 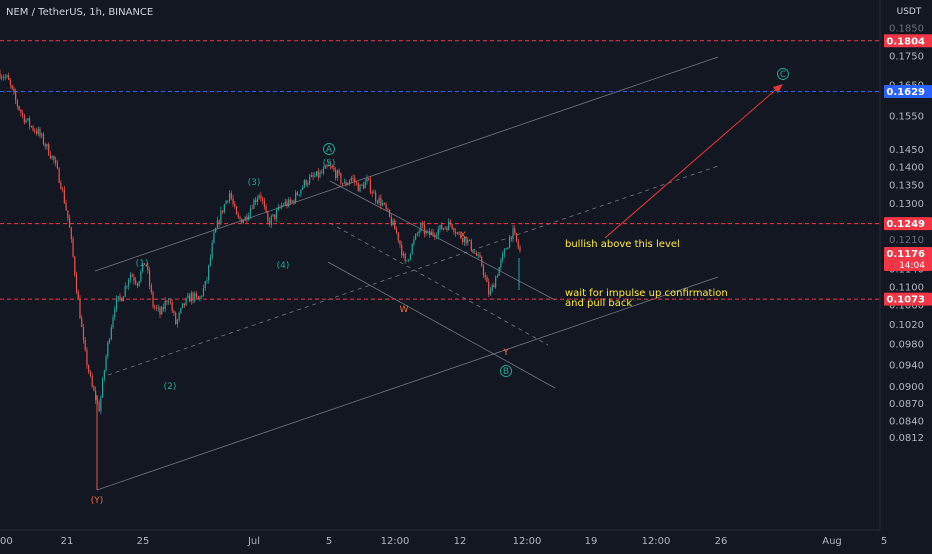 I want to click on wave-label-circled-a: A, so click(x=329, y=149).